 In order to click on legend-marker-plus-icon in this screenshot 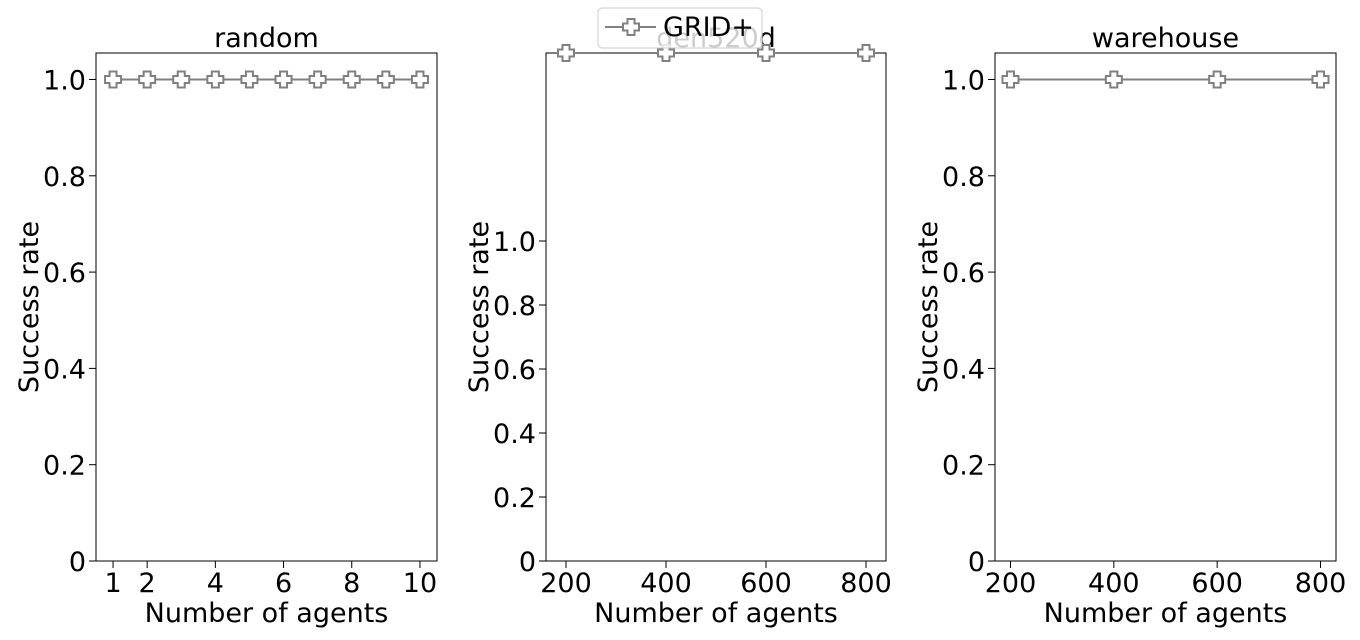, I will do `click(631, 27)`.